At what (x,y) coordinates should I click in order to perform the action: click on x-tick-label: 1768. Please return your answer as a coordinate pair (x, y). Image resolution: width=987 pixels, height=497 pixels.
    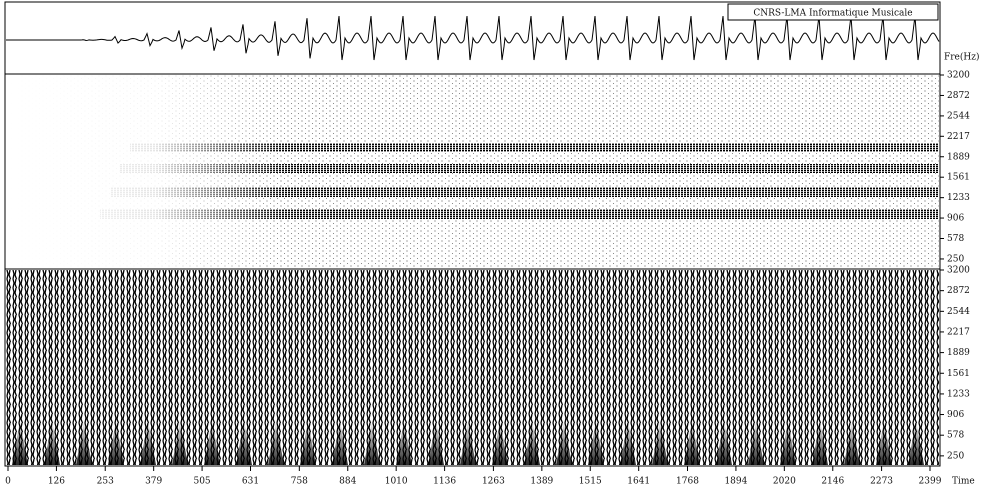
    Looking at the image, I should click on (687, 482).